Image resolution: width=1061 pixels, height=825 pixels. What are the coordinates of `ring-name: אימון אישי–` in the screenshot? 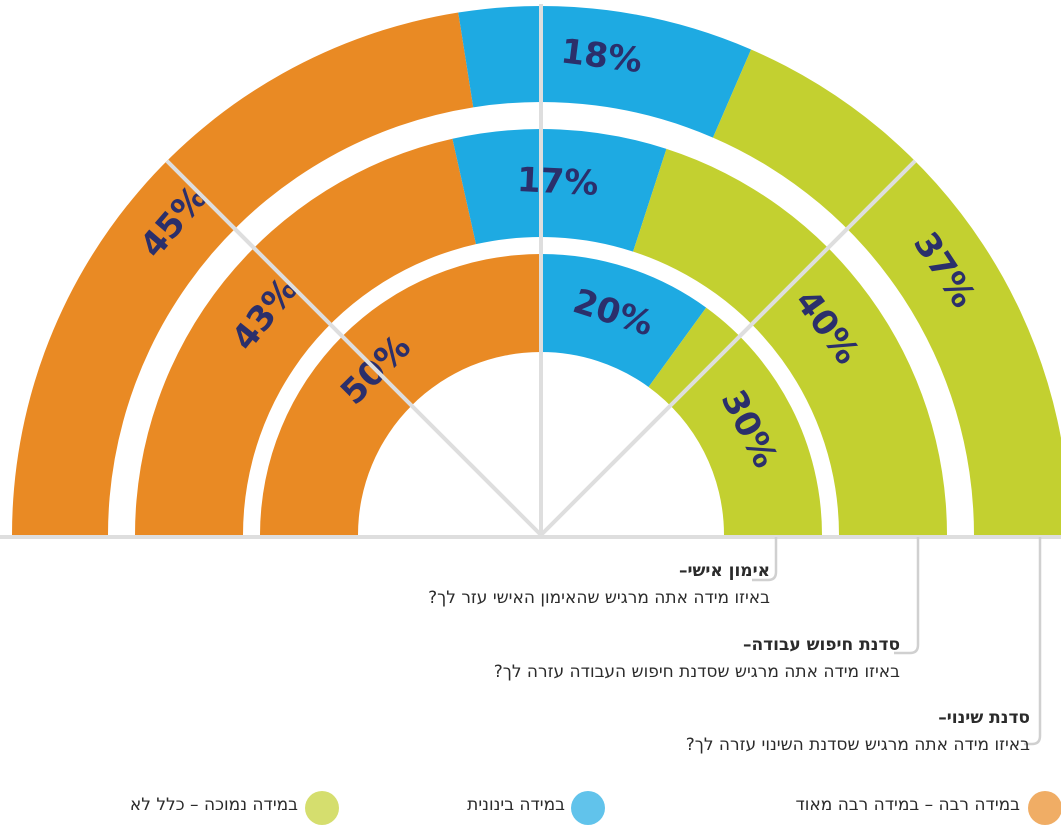 It's located at (724, 571).